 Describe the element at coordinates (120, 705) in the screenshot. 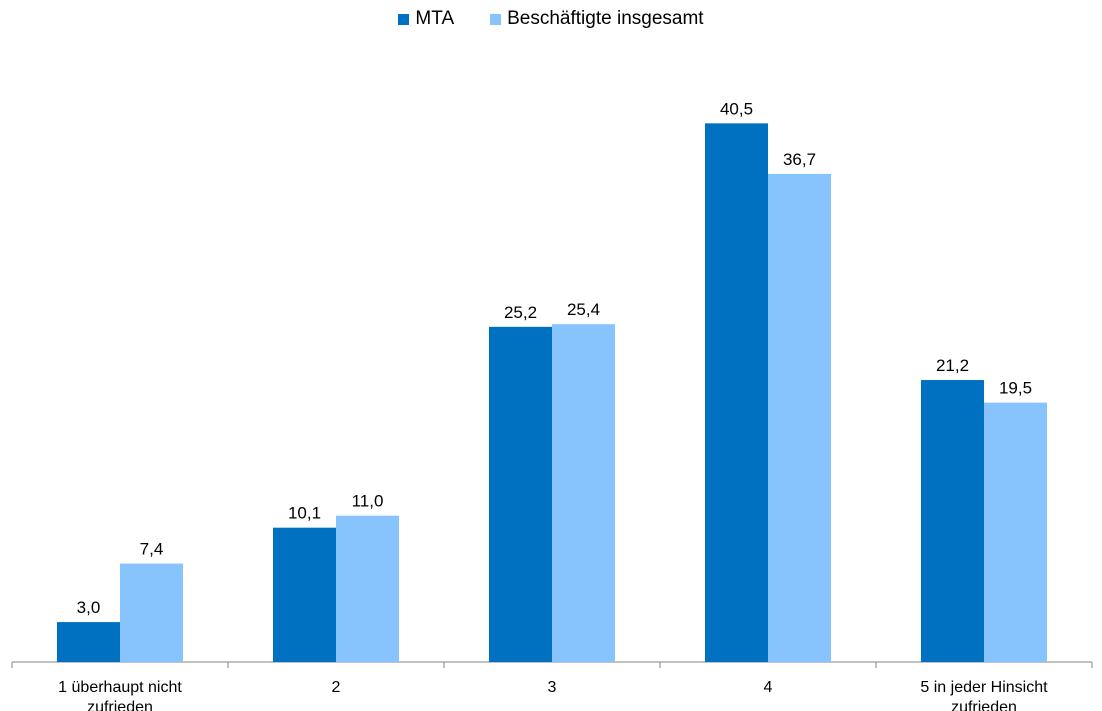

I see `category-label-1-line-2: zufrieden` at that location.